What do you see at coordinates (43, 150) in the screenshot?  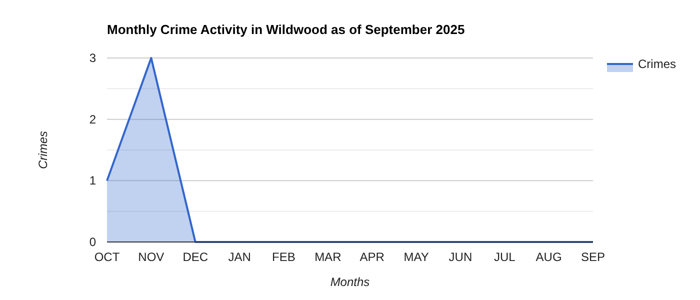 I see `y-axis-title: Crimes` at bounding box center [43, 150].